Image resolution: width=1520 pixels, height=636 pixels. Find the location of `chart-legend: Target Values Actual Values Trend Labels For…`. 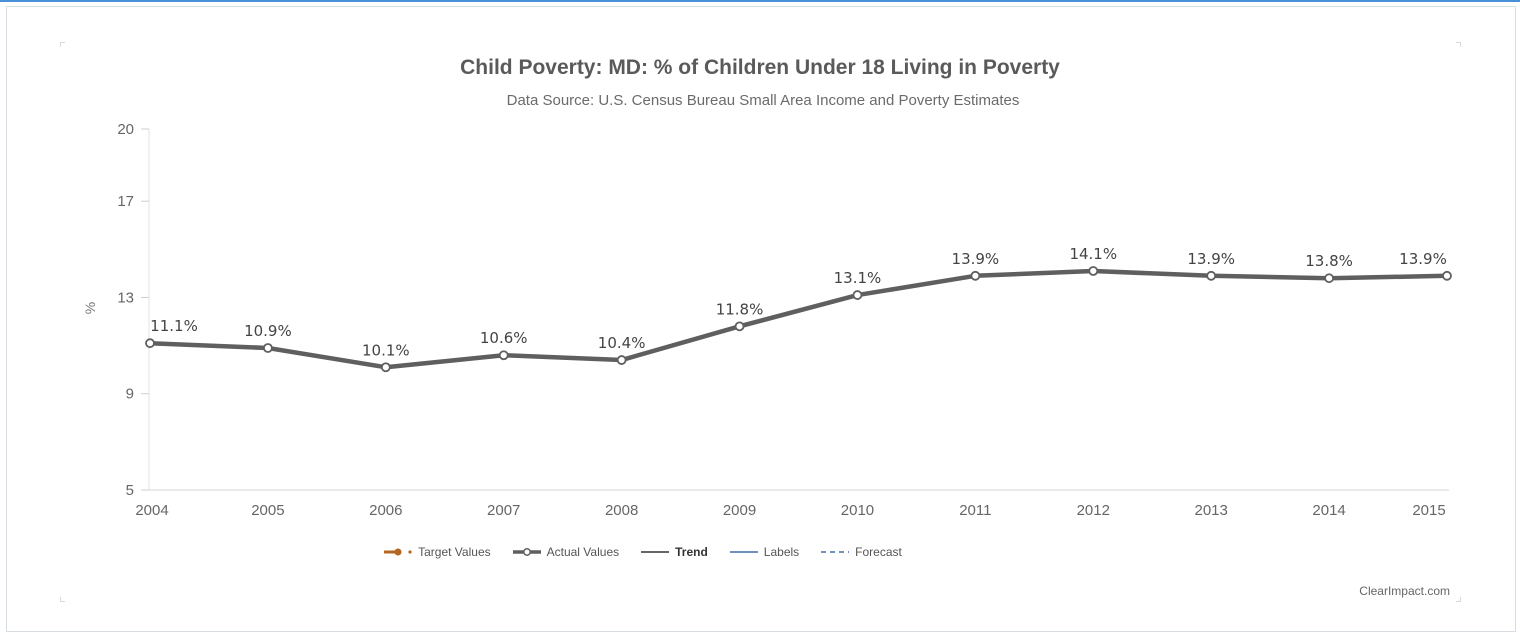

chart-legend: Target Values Actual Values Trend Labels For… is located at coordinates (642, 552).